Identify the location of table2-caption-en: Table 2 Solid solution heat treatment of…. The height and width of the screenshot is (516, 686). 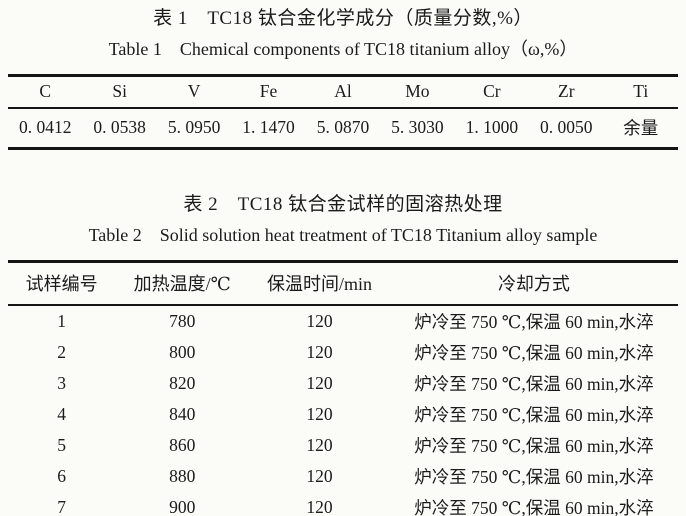
(343, 235).